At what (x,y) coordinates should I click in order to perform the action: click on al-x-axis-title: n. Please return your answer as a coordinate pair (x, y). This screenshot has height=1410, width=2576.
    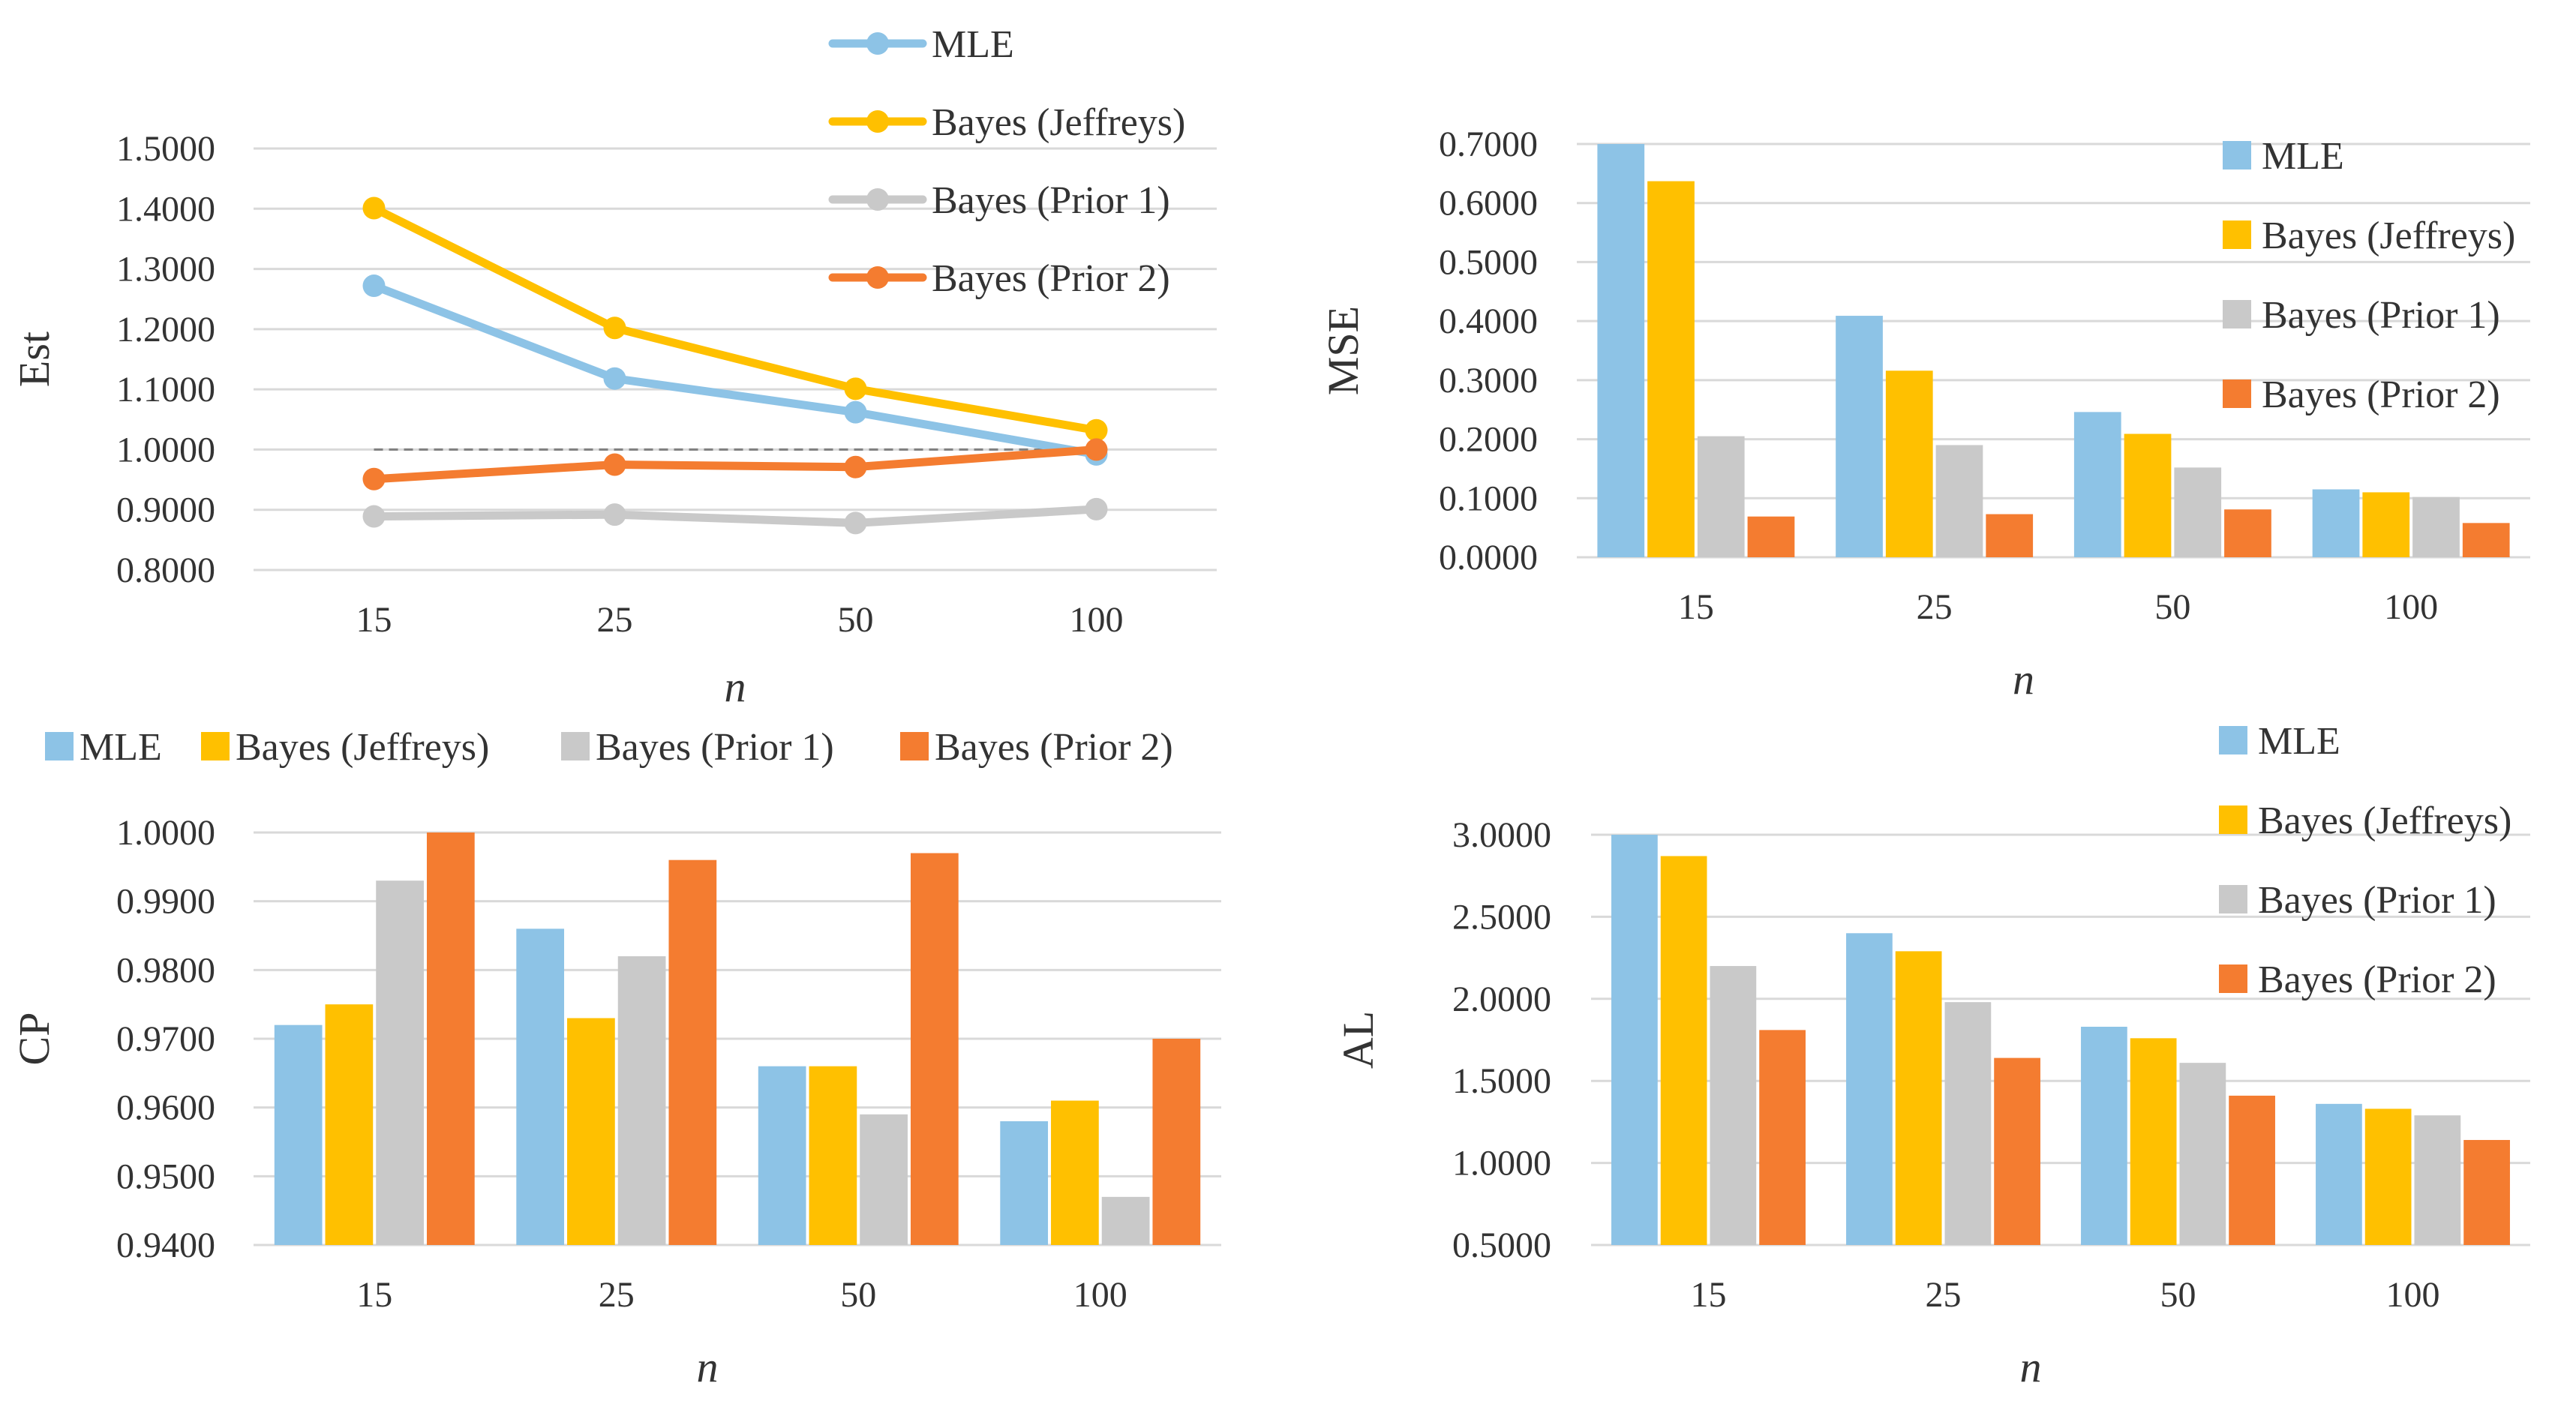
    Looking at the image, I should click on (2031, 1366).